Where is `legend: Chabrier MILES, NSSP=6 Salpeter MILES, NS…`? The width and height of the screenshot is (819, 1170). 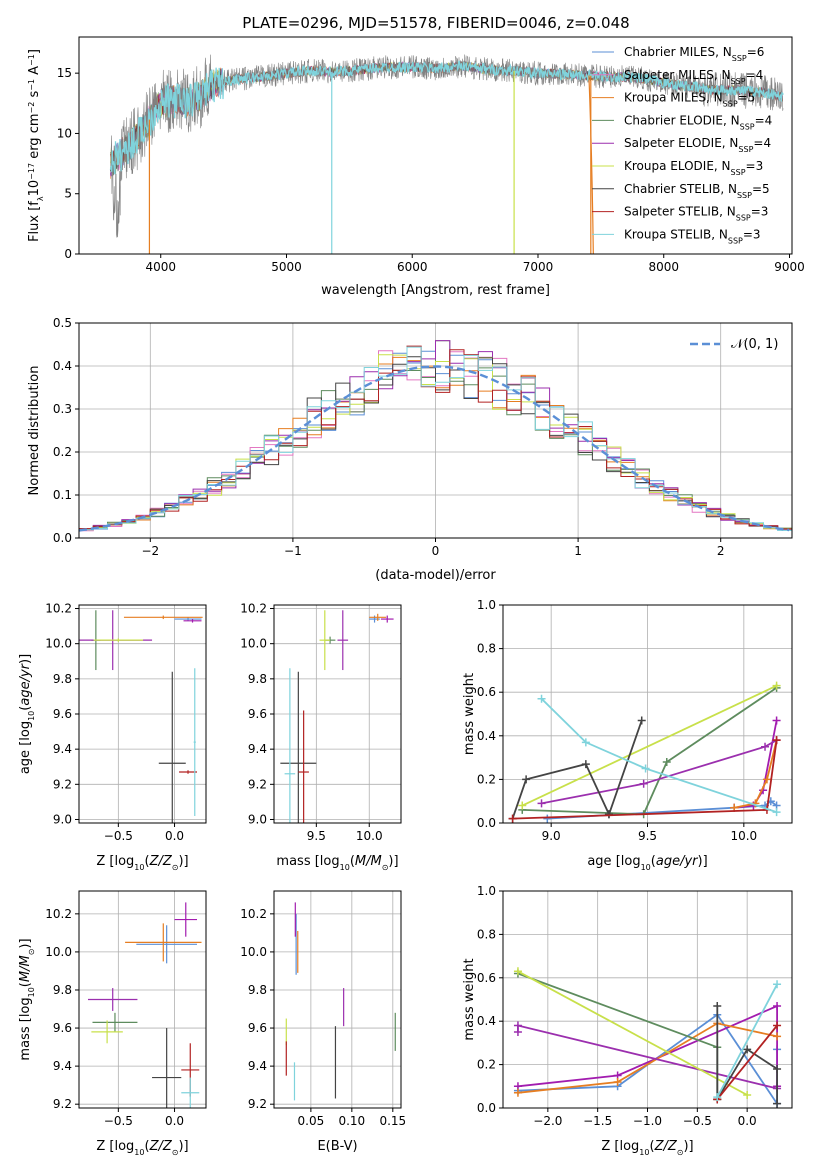 legend: Chabrier MILES, NSSP=6 Salpeter MILES, NS… is located at coordinates (682, 145).